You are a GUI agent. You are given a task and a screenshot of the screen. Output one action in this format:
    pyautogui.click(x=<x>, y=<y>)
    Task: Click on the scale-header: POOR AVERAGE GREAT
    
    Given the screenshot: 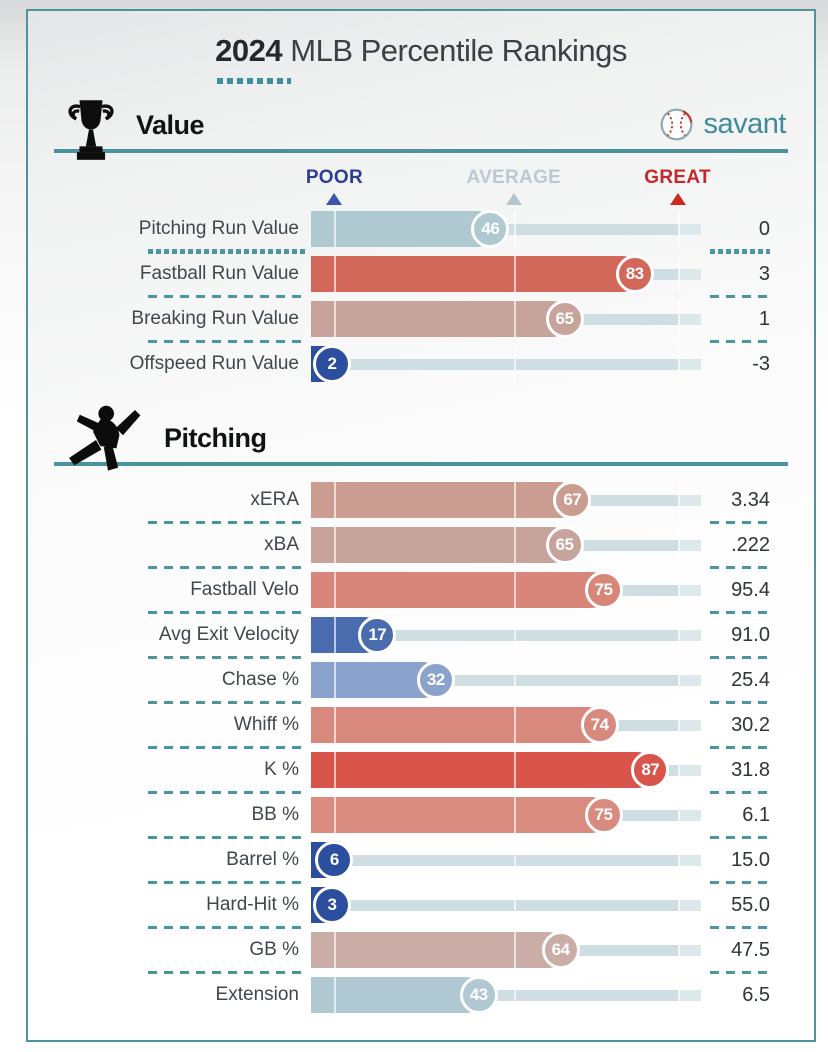 What is the action you would take?
    pyautogui.click(x=421, y=189)
    